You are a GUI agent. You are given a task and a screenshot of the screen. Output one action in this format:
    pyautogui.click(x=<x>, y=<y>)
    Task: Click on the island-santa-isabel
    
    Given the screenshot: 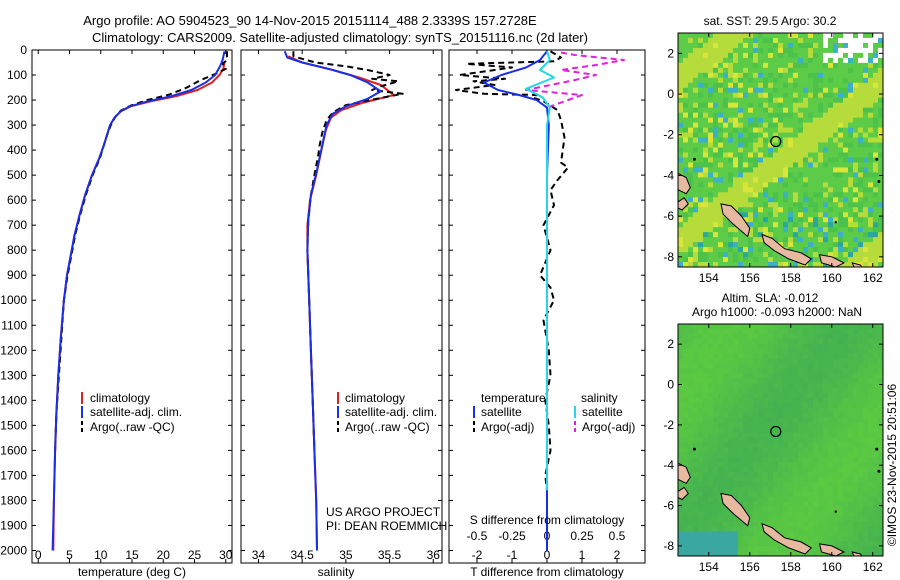 What is the action you would take?
    pyautogui.click(x=832, y=549)
    